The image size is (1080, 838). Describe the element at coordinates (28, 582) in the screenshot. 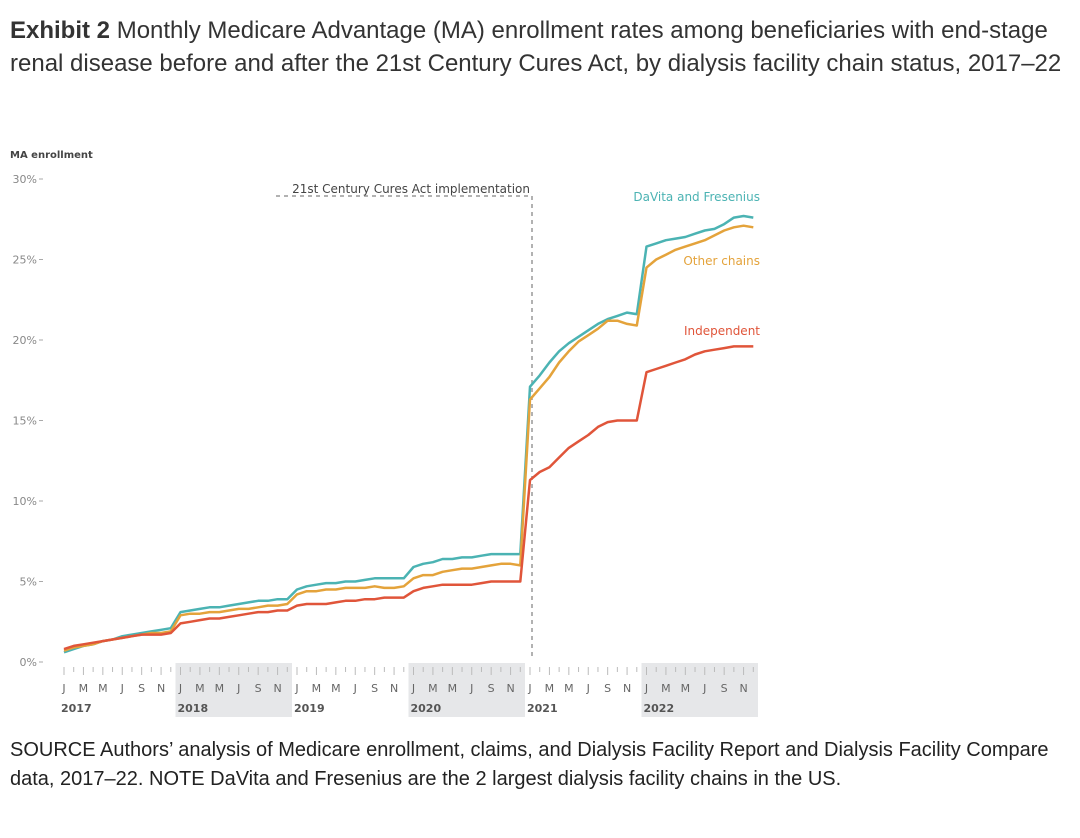

I see `y-tick-label: 5%` at that location.